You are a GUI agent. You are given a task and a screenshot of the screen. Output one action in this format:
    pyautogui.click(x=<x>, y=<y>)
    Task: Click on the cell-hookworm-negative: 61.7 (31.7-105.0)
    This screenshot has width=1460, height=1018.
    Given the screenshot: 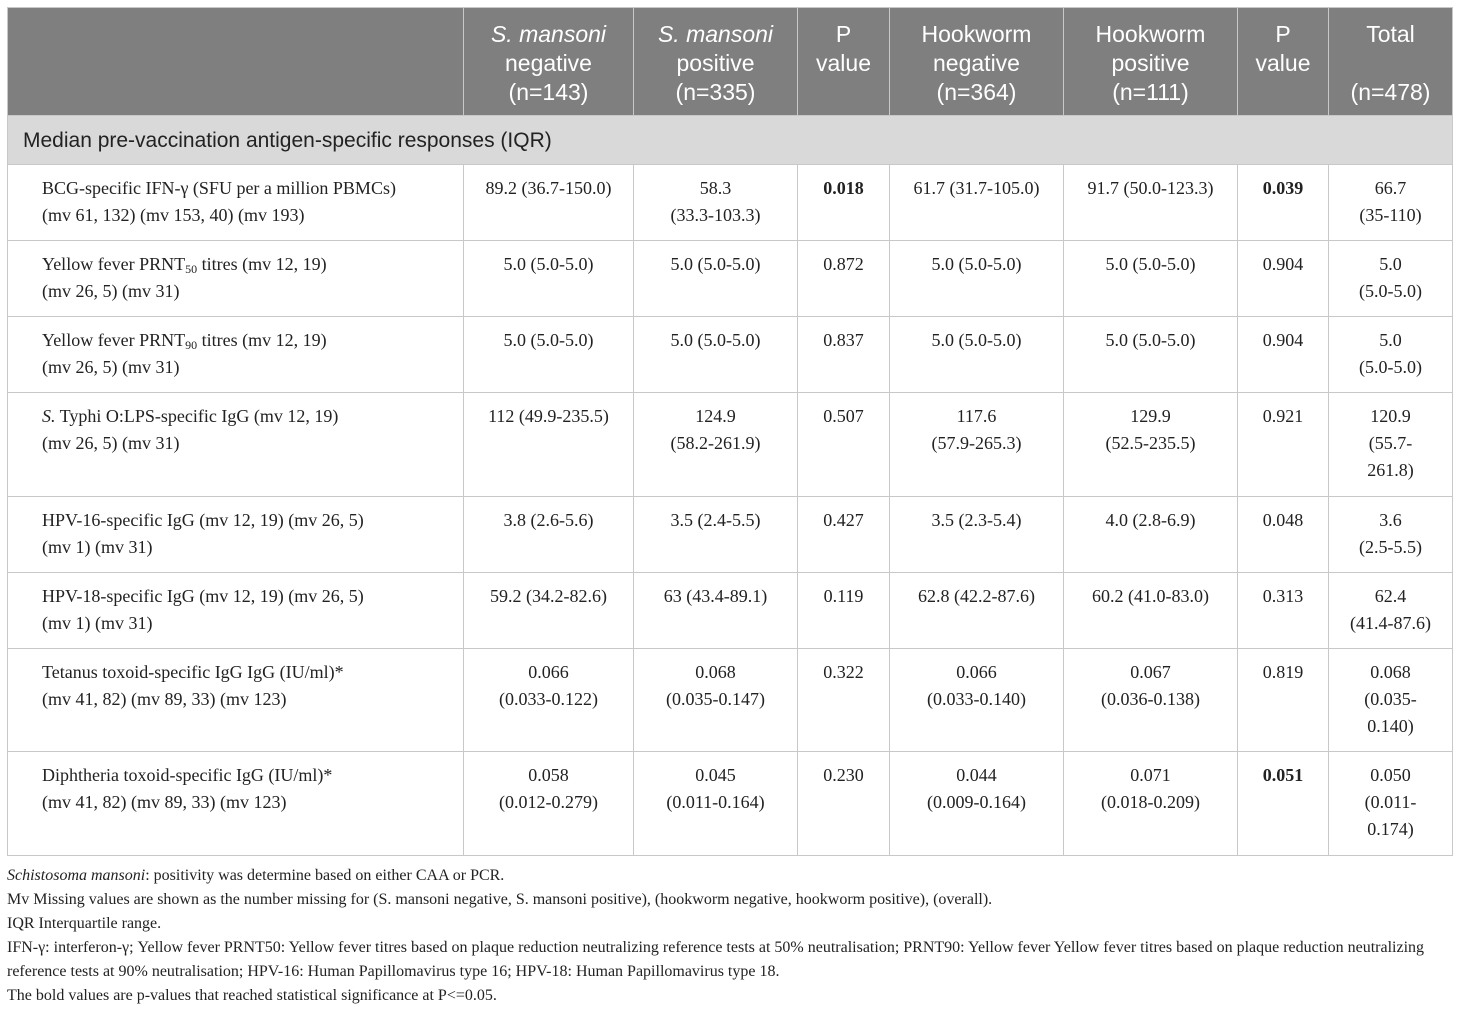 What is the action you would take?
    pyautogui.click(x=976, y=202)
    